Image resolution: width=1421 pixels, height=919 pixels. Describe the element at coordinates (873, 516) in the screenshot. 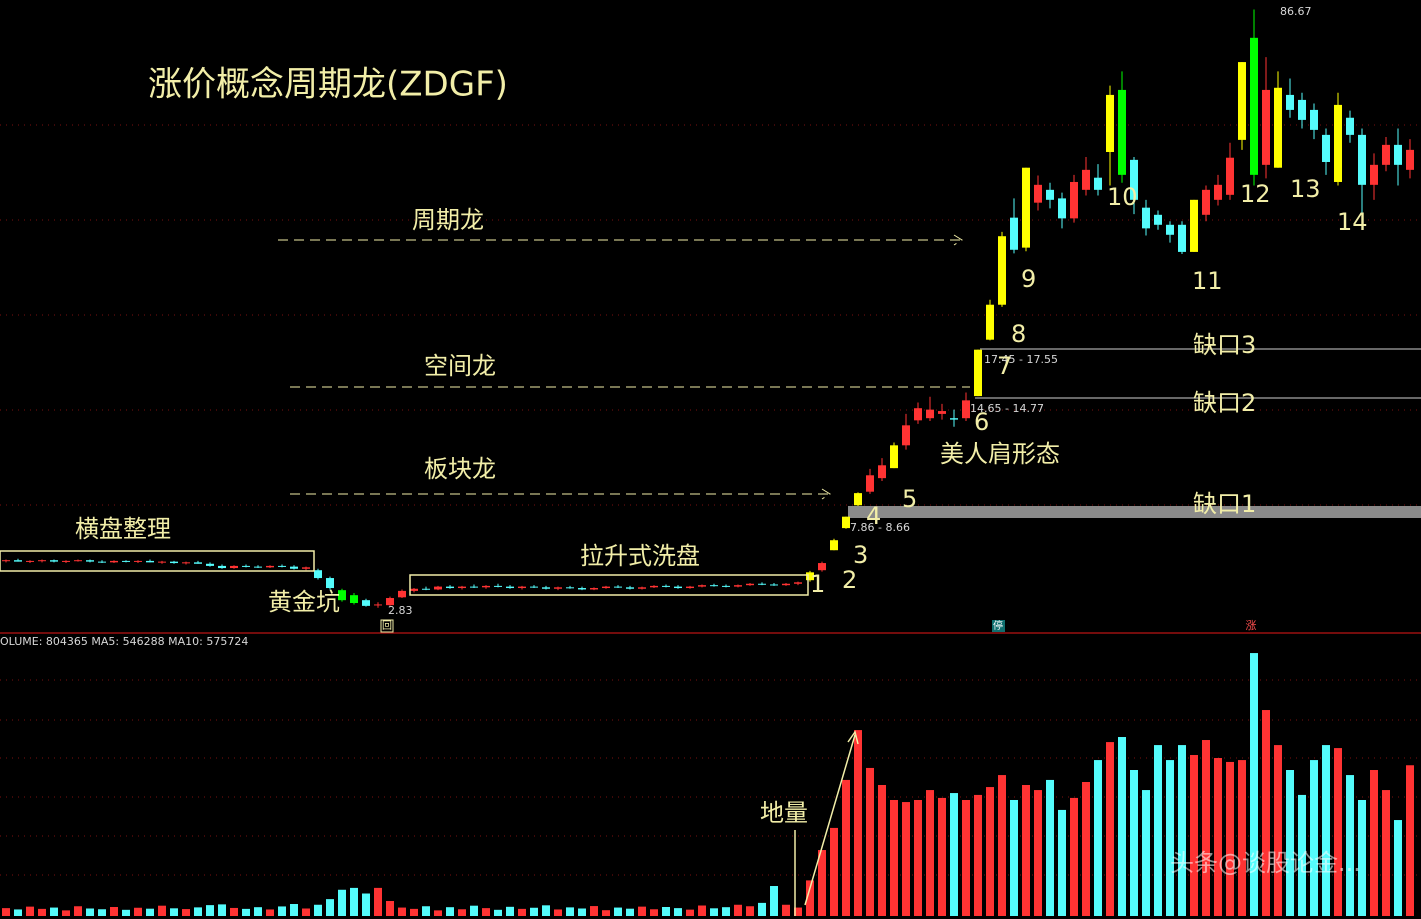

I see `wave-number: 4` at that location.